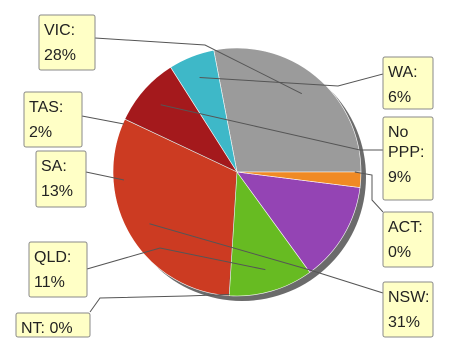 Image resolution: width=452 pixels, height=340 pixels. Describe the element at coordinates (49, 282) in the screenshot. I see `slice-value-qld: 11%` at that location.